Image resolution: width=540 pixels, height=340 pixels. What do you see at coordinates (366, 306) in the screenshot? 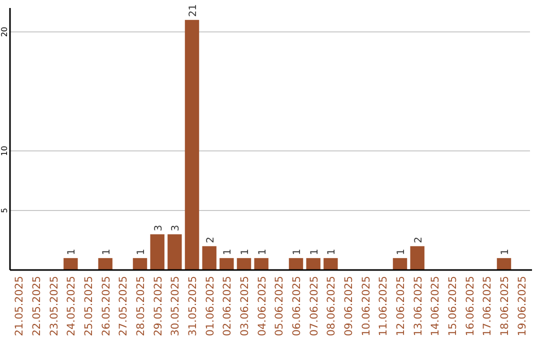
I see `x-tick-label: 10.06.2025` at bounding box center [366, 306].